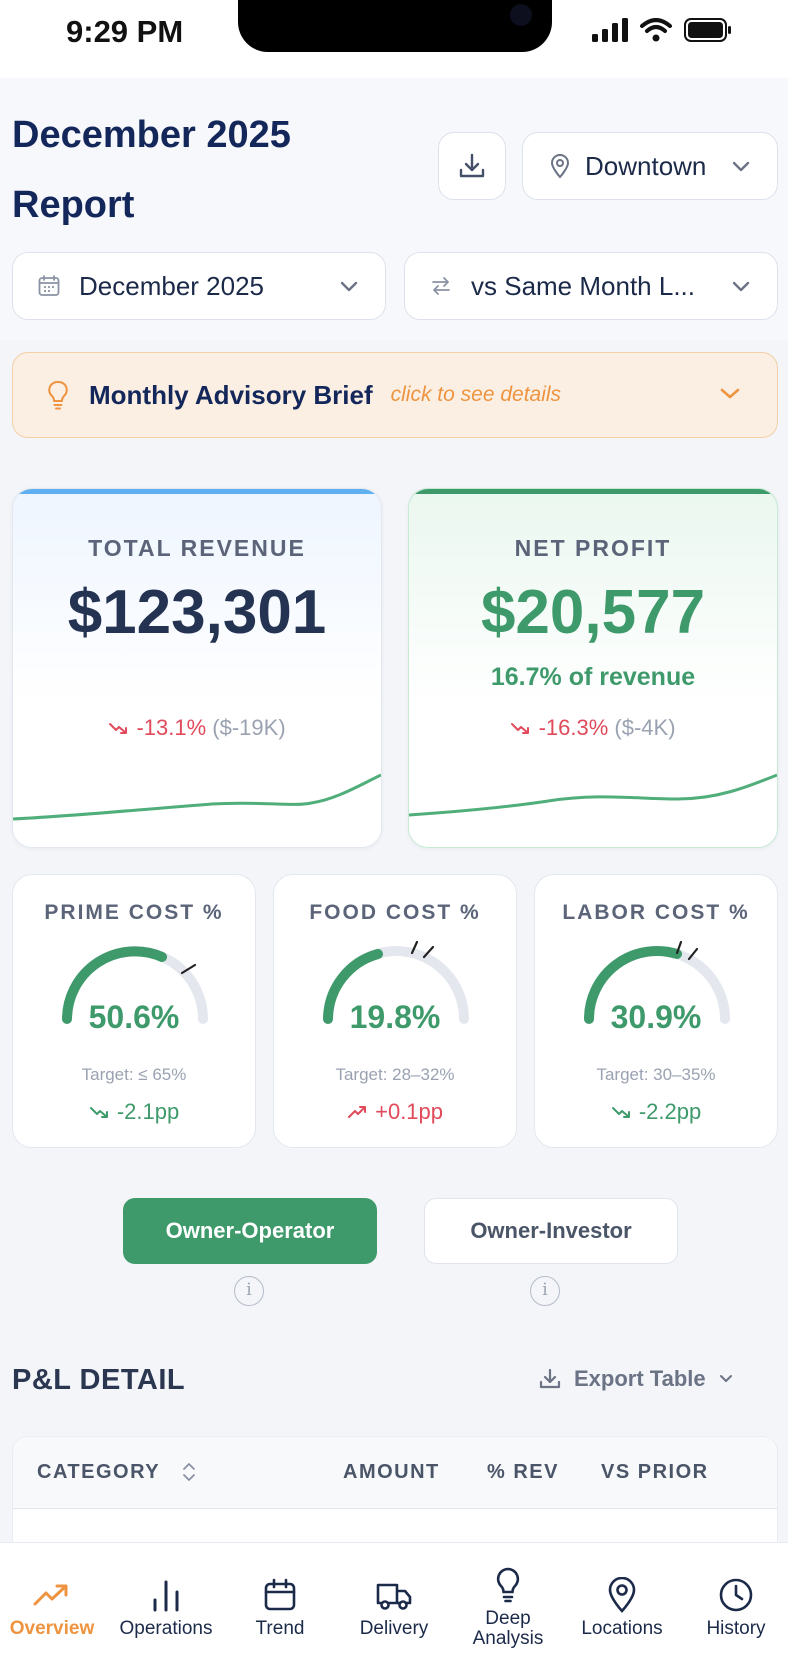 This screenshot has height=1658, width=788. What do you see at coordinates (231, 394) in the screenshot?
I see `advisory-title: Monthly Advisory Brief` at bounding box center [231, 394].